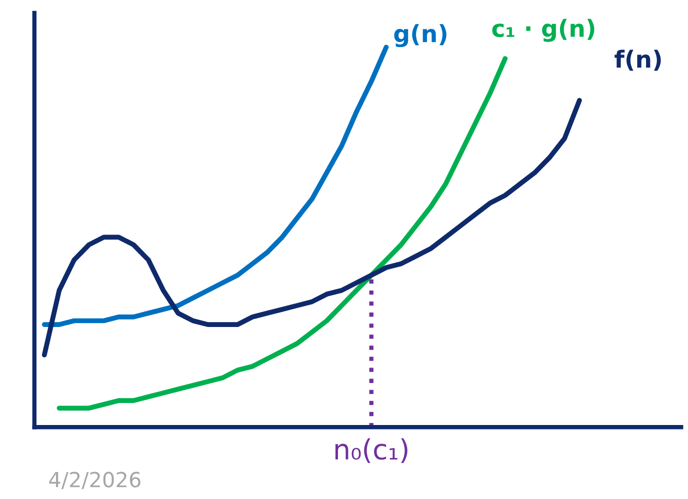  I want to click on series-label: g(n), so click(420, 36).